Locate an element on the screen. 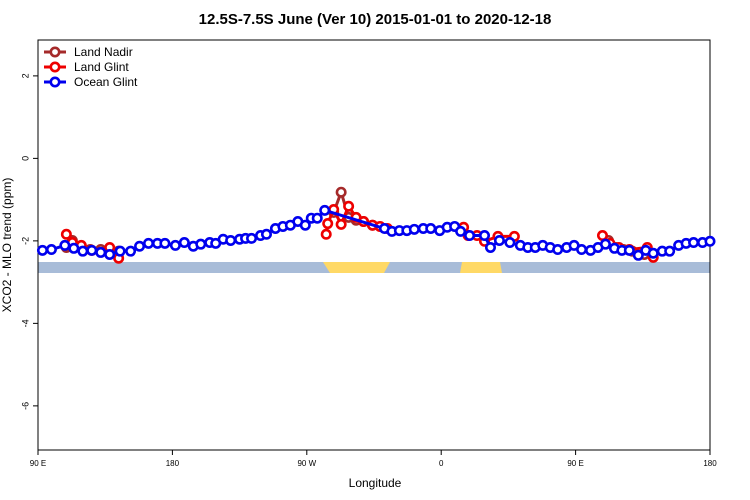 The height and width of the screenshot is (500, 750). x-tick-label: 0 is located at coordinates (441, 463).